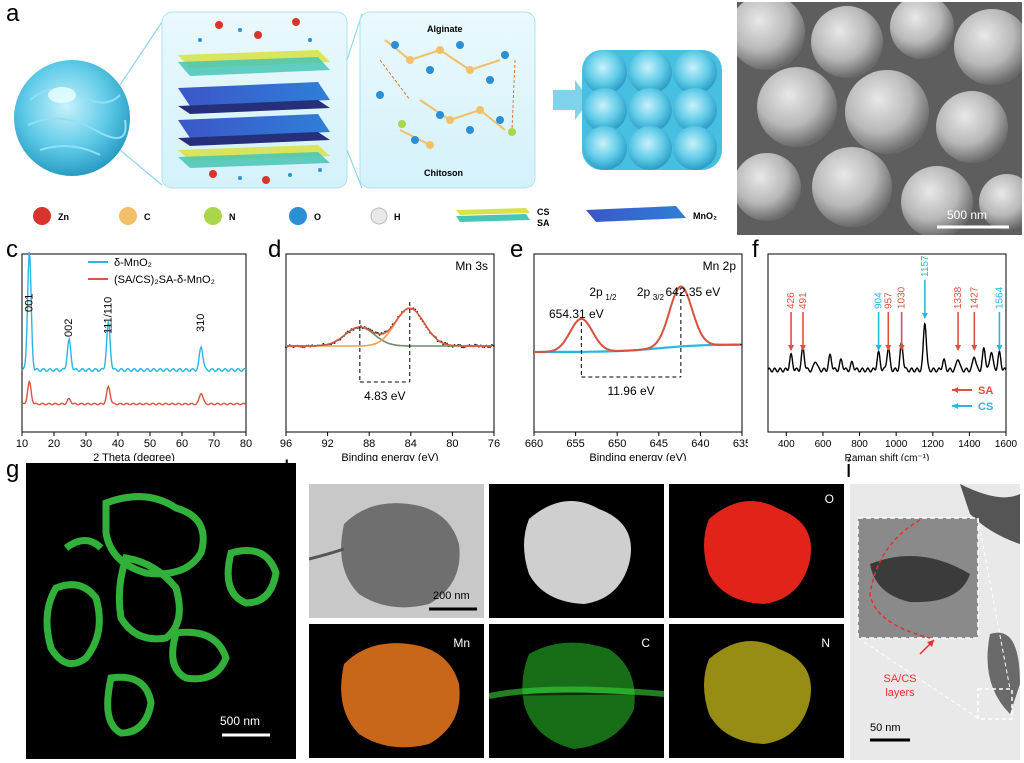  I want to click on mno2-label: MnO₂, so click(705, 216).